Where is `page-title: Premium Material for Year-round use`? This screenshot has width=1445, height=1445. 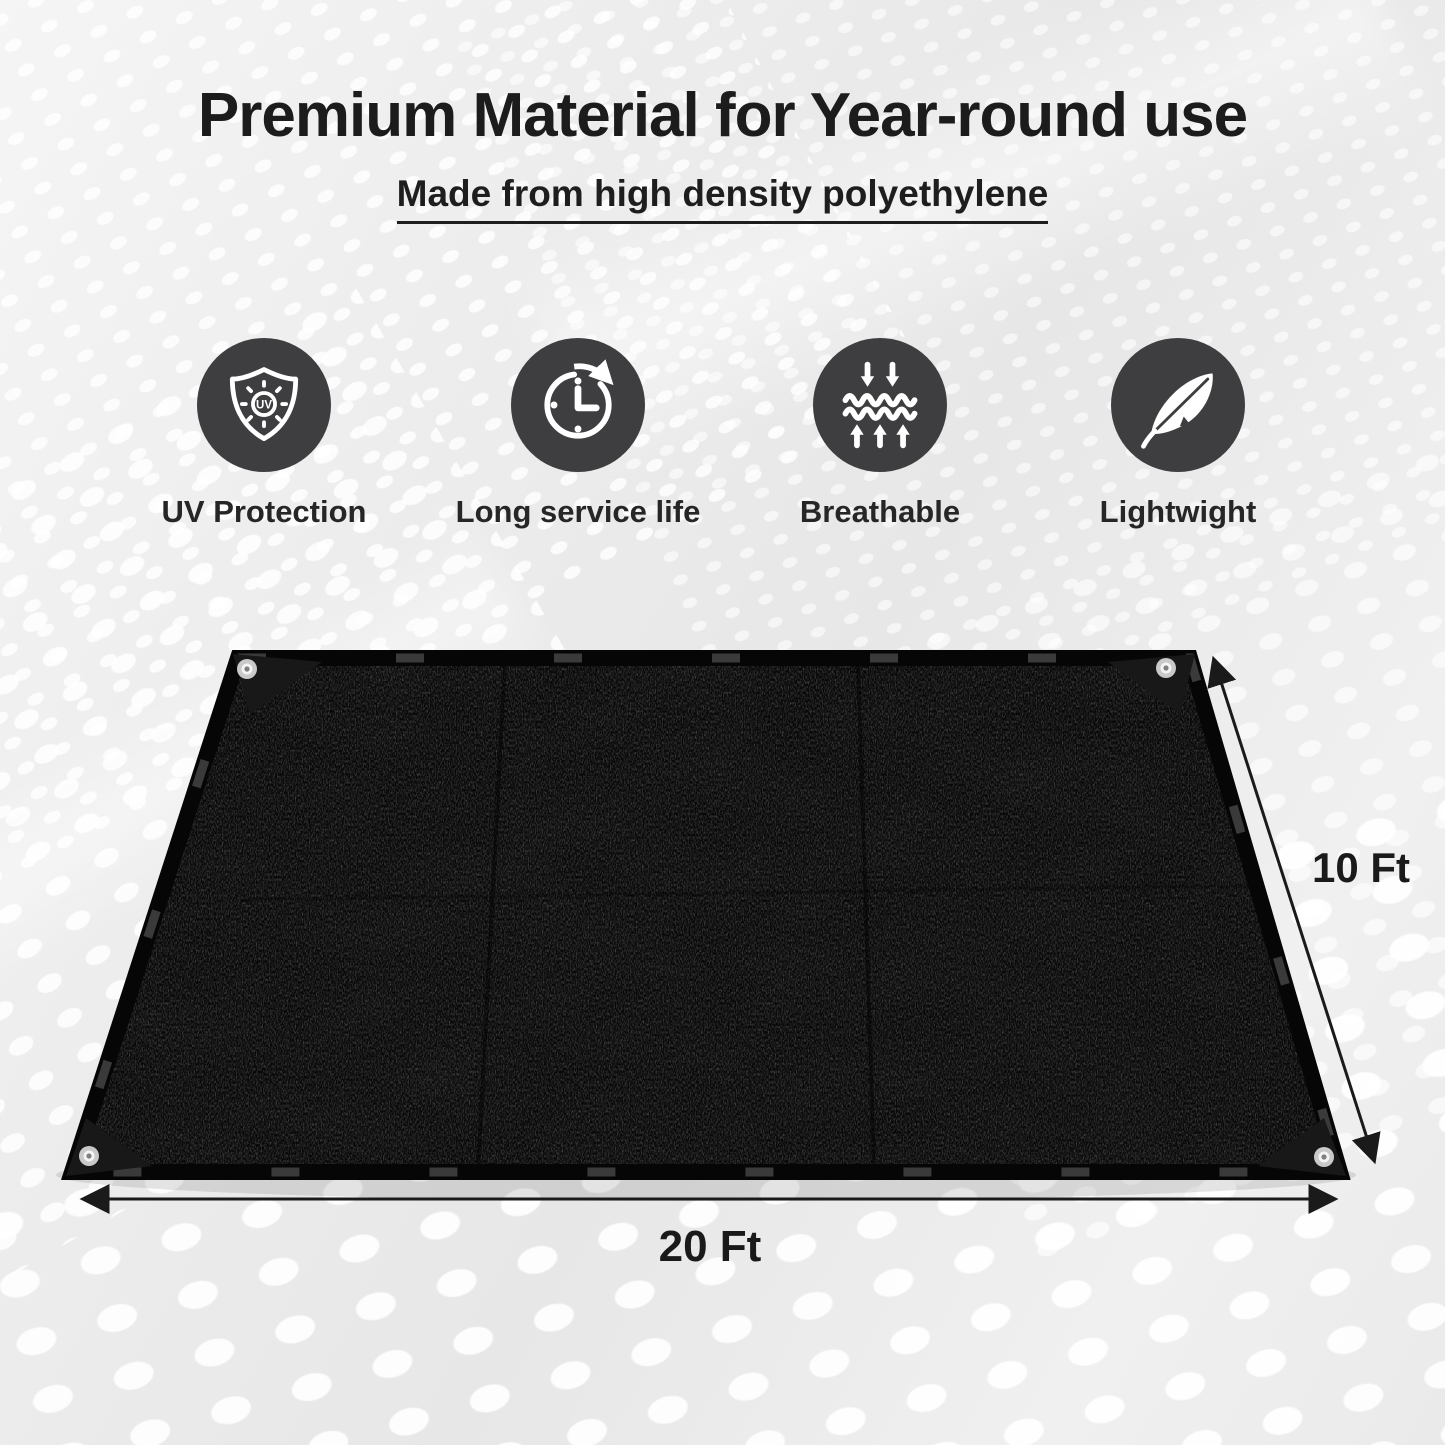
page-title: Premium Material for Year-round use is located at coordinates (722, 115).